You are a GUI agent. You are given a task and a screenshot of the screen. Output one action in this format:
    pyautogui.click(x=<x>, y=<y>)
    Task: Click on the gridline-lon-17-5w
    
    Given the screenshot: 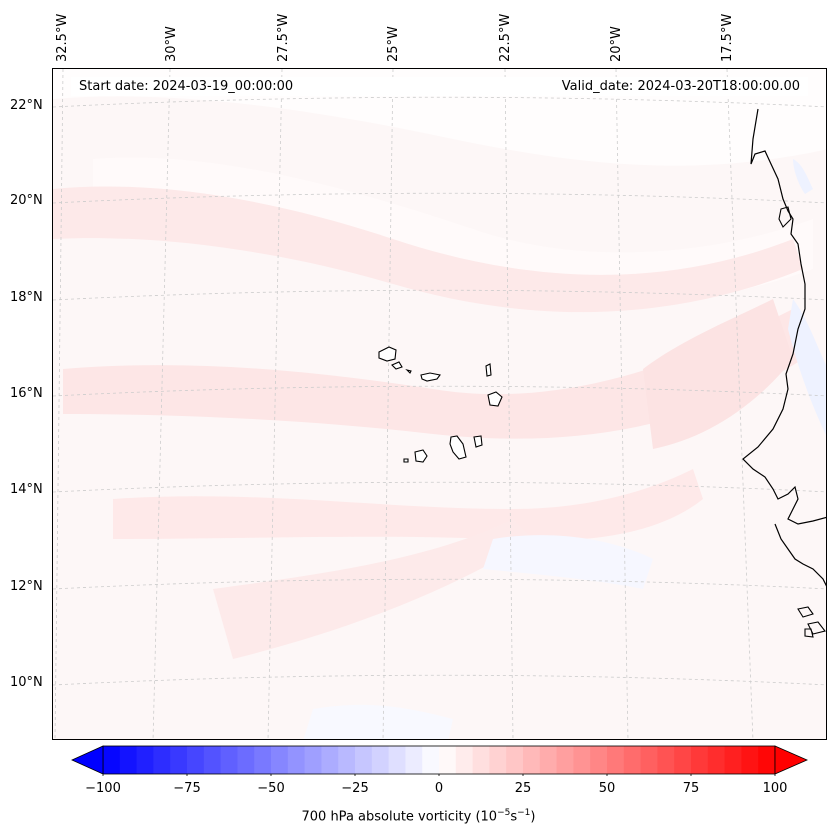 What is the action you would take?
    pyautogui.click(x=740, y=404)
    